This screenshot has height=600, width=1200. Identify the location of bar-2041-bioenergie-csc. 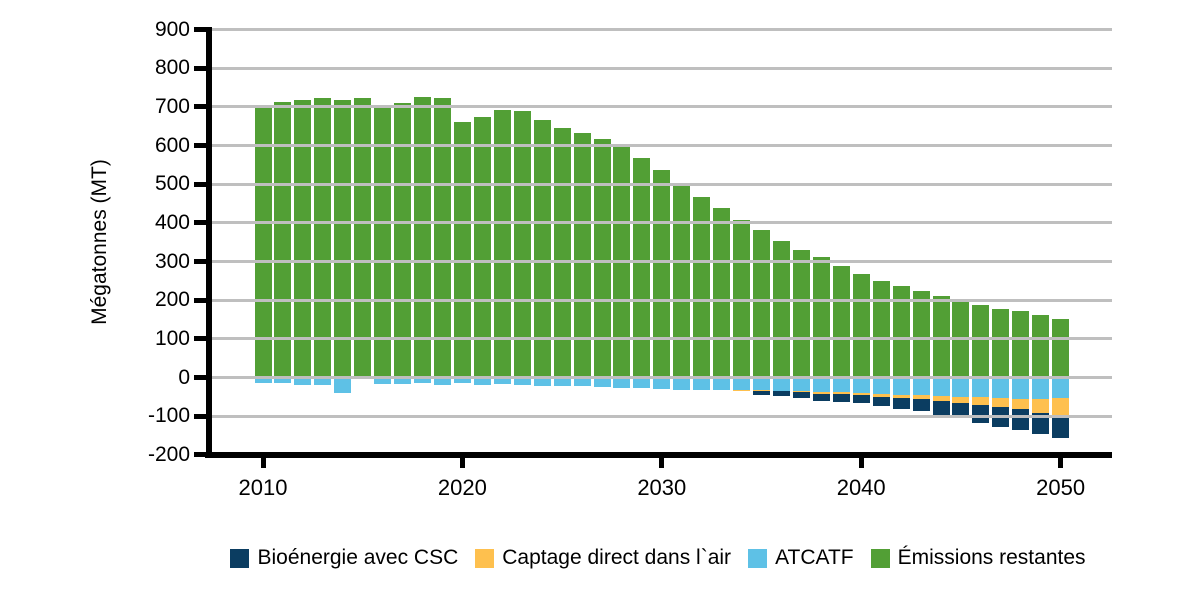
(881, 401).